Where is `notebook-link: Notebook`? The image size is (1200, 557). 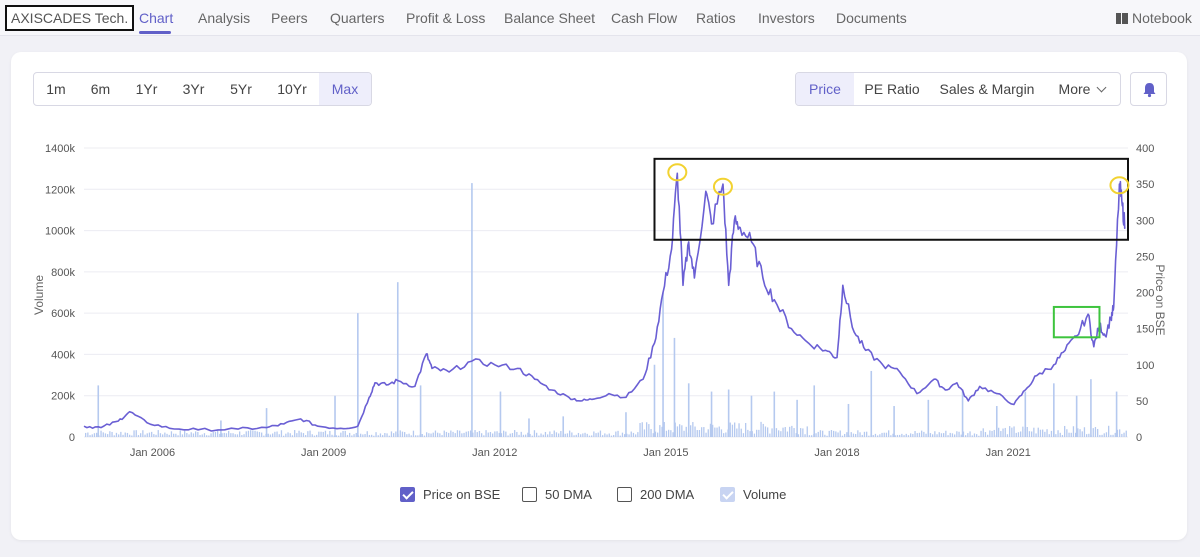
notebook-link: Notebook is located at coordinates (1154, 18).